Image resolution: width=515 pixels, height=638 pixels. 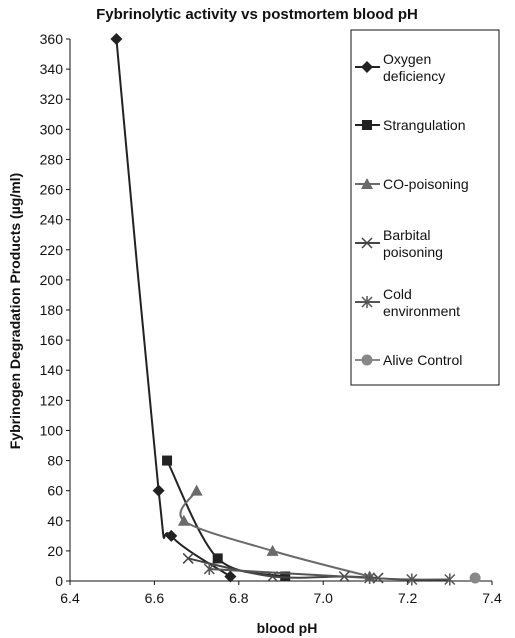 I want to click on x-tick-label: 6.6, so click(x=155, y=598).